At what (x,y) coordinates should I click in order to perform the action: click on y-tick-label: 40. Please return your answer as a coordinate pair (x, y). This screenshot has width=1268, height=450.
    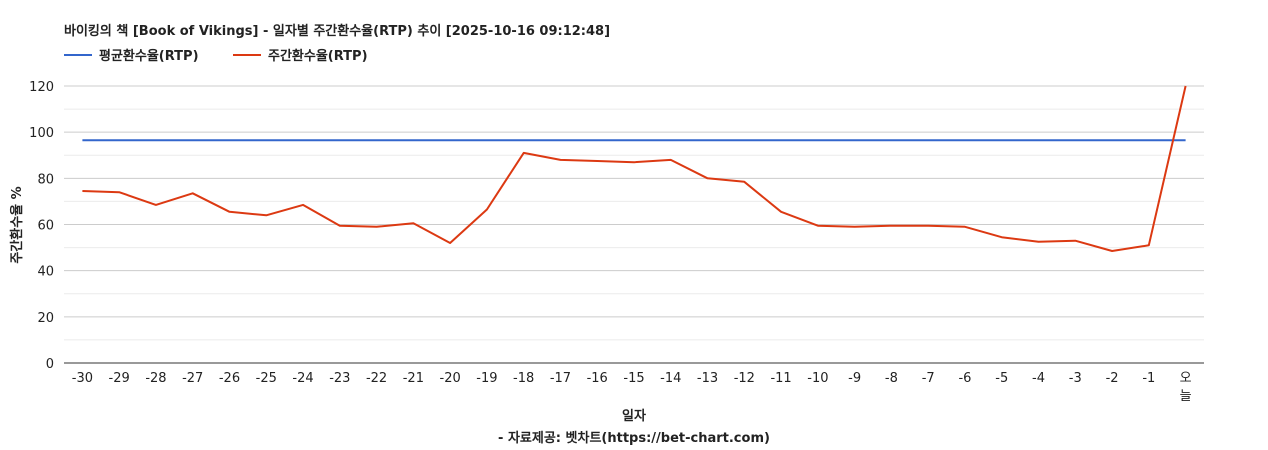
    Looking at the image, I should click on (45, 272).